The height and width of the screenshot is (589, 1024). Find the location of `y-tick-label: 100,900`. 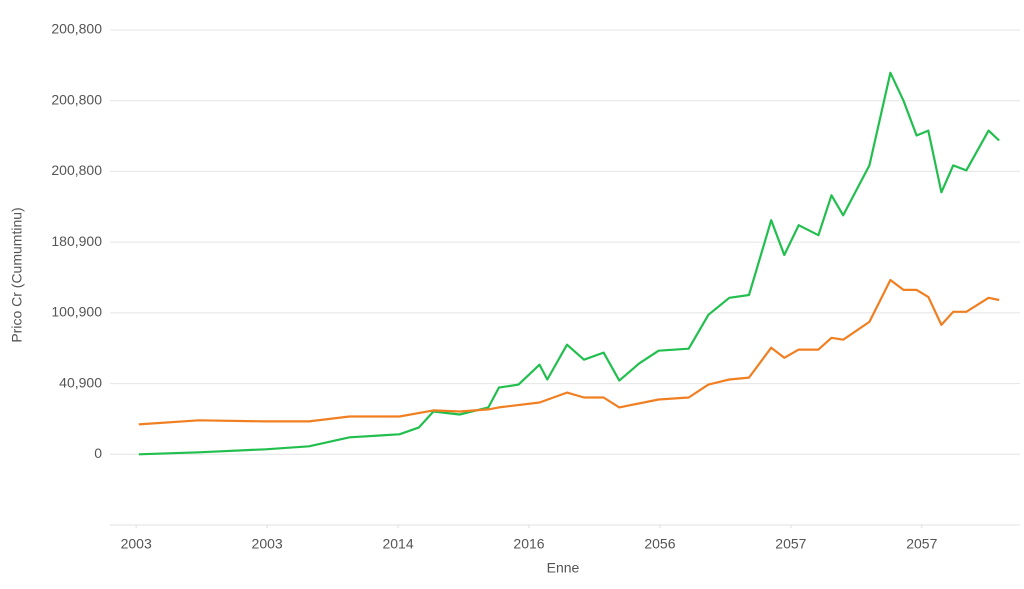

y-tick-label: 100,900 is located at coordinates (76, 312).